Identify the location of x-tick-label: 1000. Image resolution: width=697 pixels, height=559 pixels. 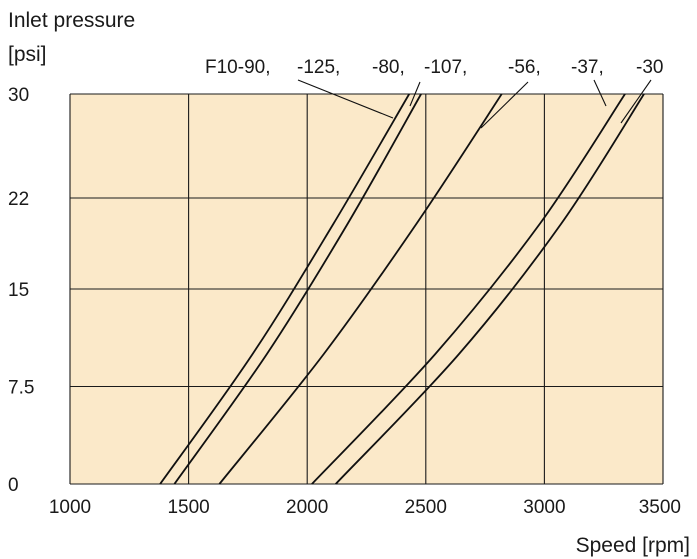
(70, 507).